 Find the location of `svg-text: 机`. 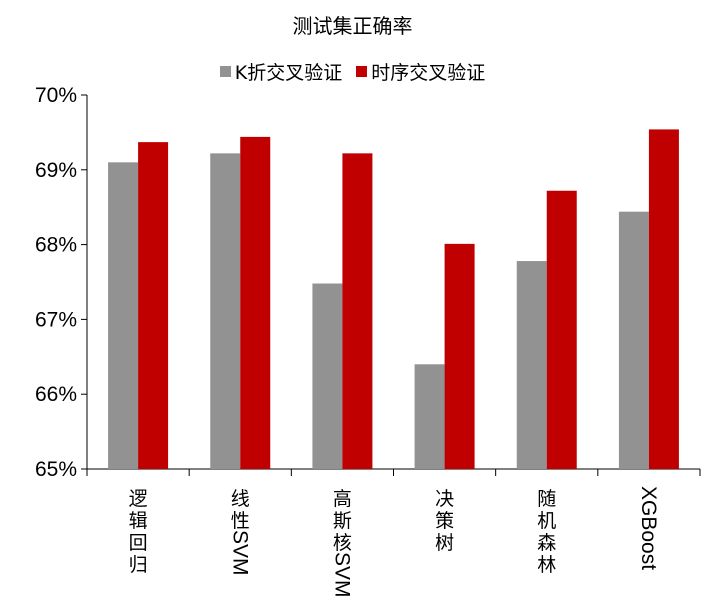

svg-text: 机 is located at coordinates (546, 521).